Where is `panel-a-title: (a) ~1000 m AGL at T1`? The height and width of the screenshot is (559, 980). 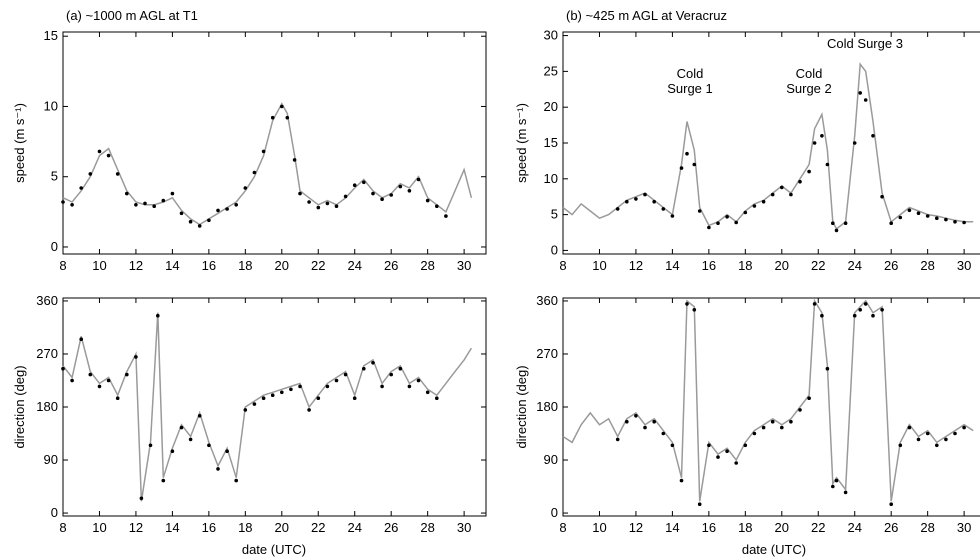 panel-a-title: (a) ~1000 m AGL at T1 is located at coordinates (132, 15).